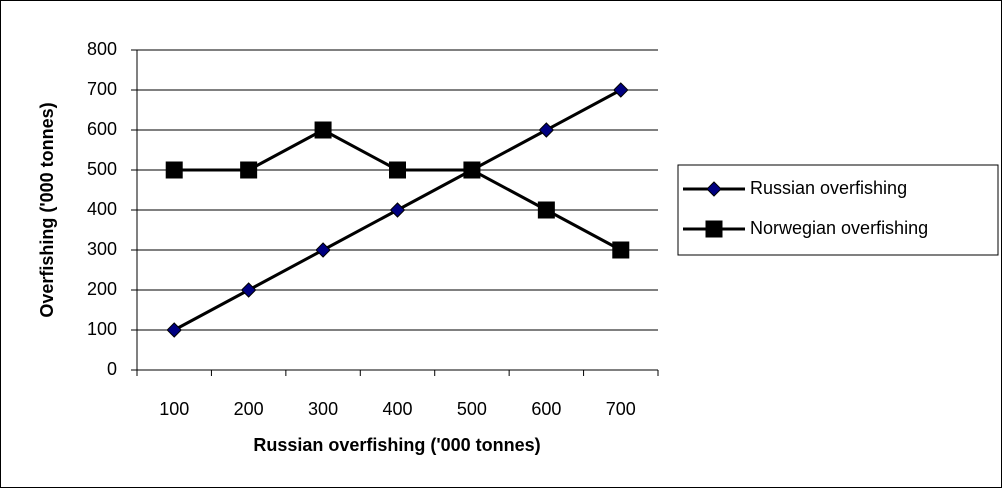 This screenshot has width=1002, height=488. I want to click on x-tick-label: 600, so click(546, 409).